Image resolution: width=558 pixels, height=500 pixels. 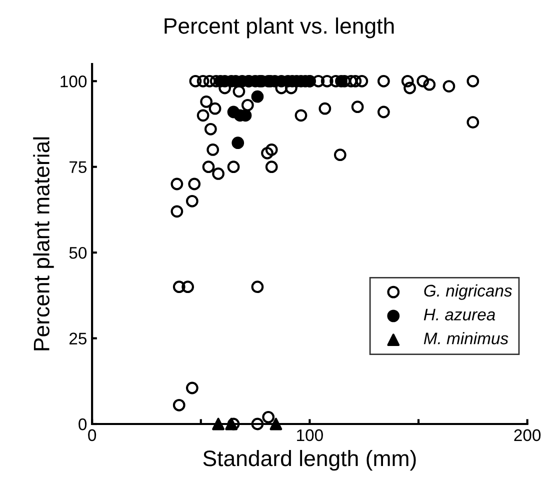 I want to click on y-axis-title: Percent plant material, so click(x=43, y=243).